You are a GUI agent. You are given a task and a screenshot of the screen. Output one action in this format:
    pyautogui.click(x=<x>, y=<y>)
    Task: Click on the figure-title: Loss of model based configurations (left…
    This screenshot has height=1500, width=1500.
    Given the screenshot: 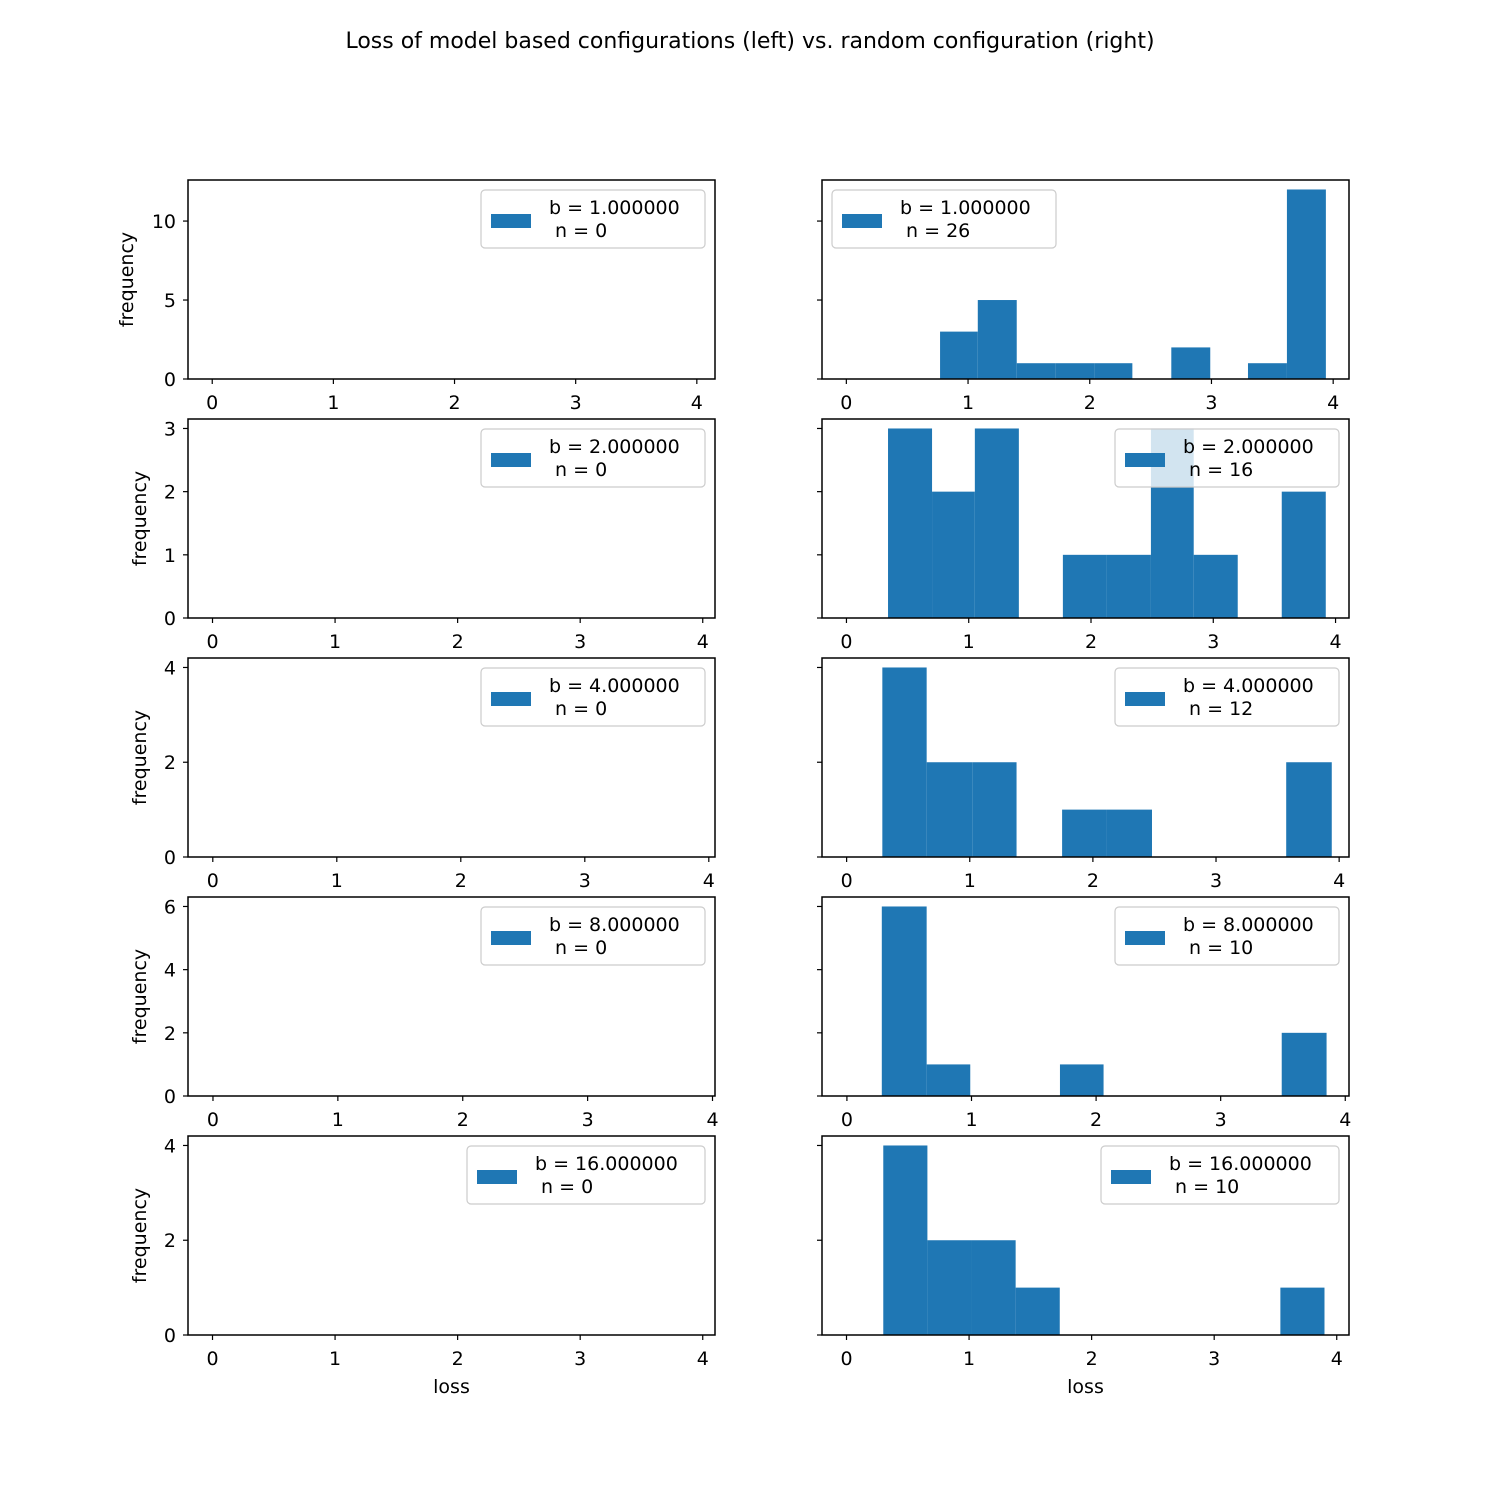 What is the action you would take?
    pyautogui.click(x=749, y=41)
    